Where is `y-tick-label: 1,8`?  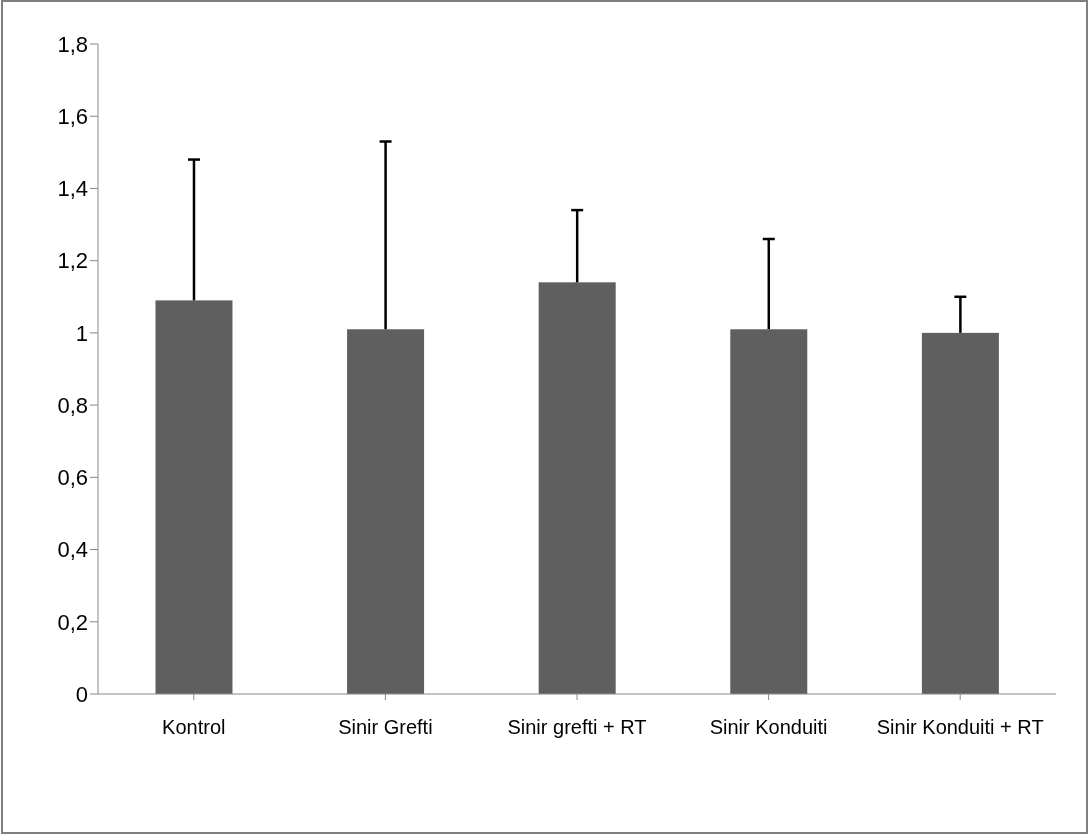 y-tick-label: 1,8 is located at coordinates (72, 44).